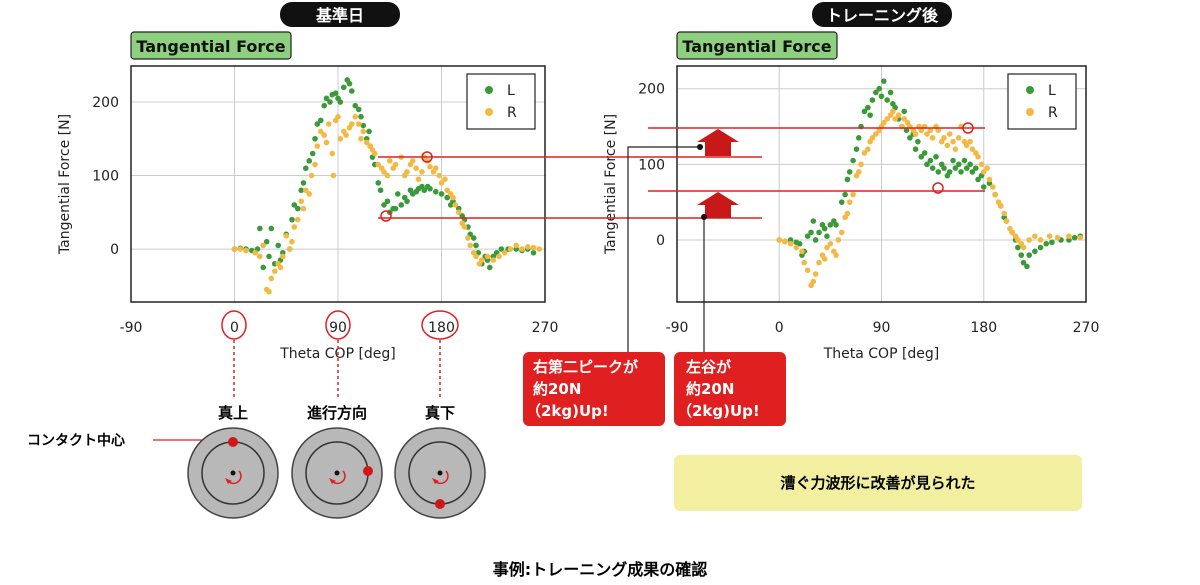 The height and width of the screenshot is (585, 1200). I want to click on x-tick-label: 0, so click(779, 328).